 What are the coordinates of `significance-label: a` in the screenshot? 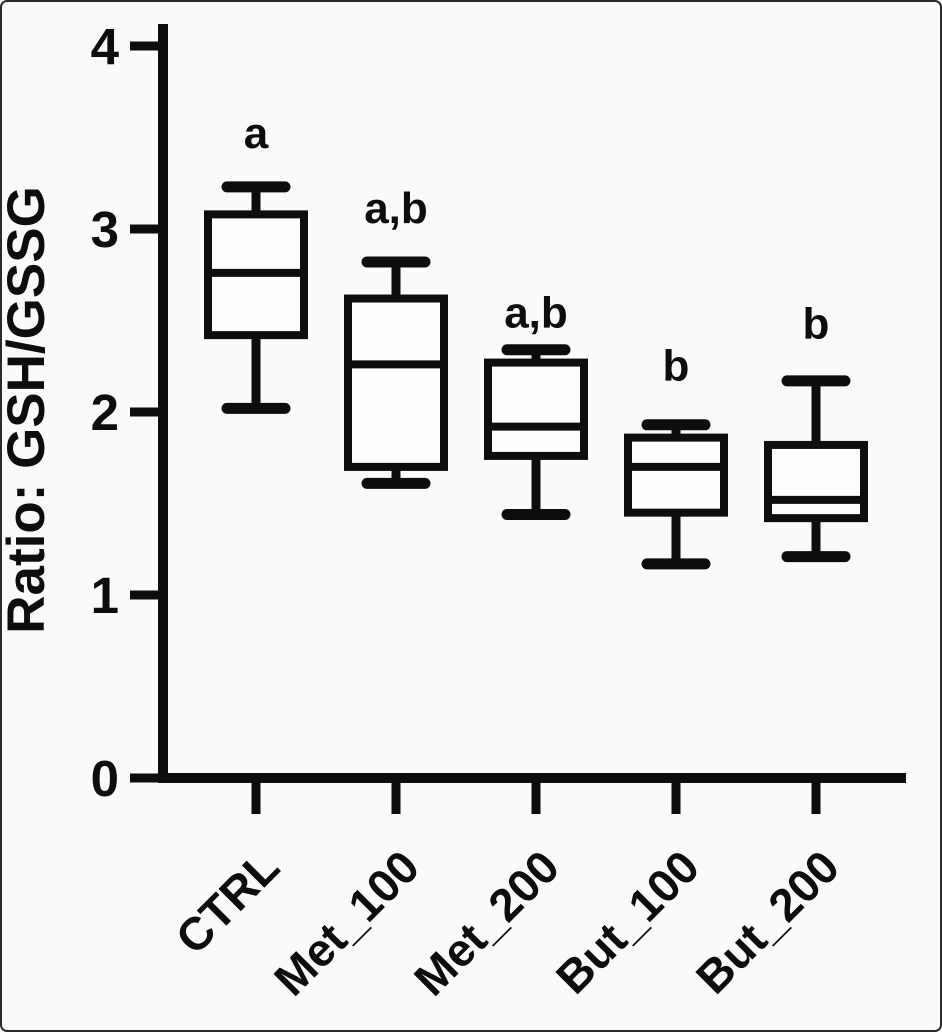 It's located at (256, 133).